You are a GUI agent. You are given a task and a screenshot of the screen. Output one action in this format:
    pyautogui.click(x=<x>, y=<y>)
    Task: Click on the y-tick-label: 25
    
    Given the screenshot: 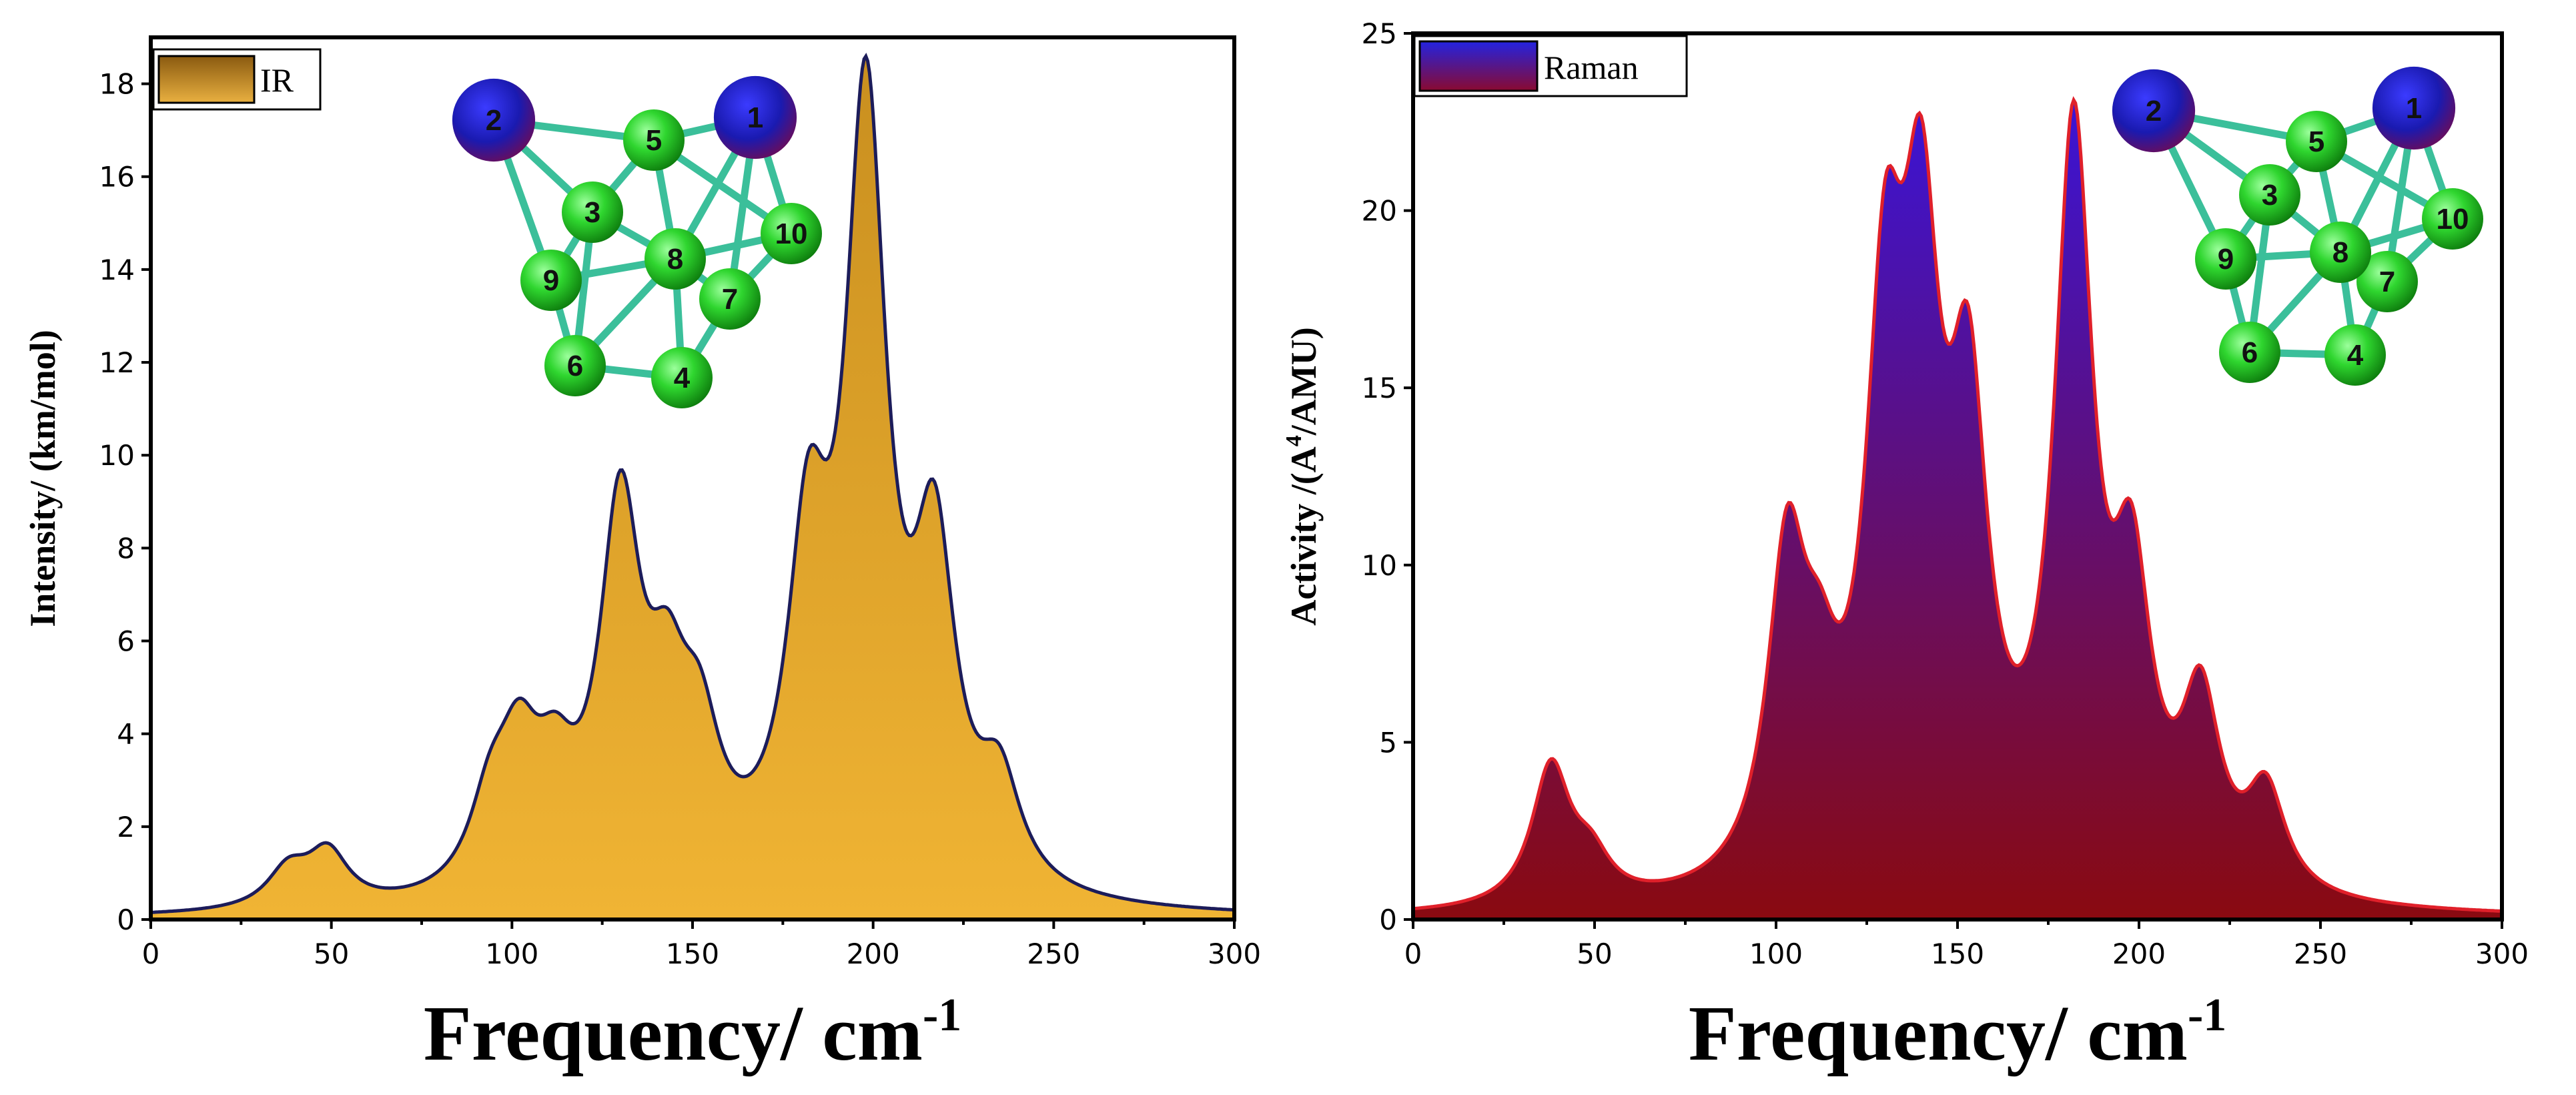 What is the action you would take?
    pyautogui.click(x=1379, y=33)
    